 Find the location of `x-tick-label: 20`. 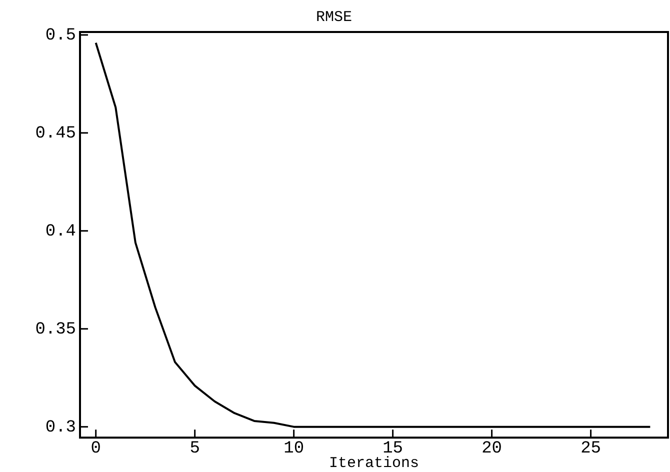

x-tick-label: 20 is located at coordinates (492, 448).